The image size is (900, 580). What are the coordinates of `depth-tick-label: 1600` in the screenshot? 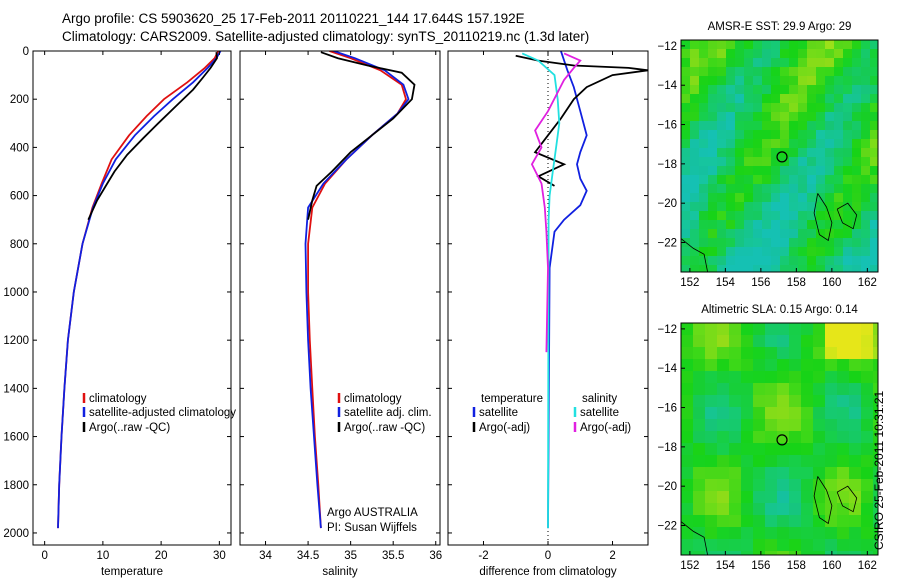 It's located at (16, 438).